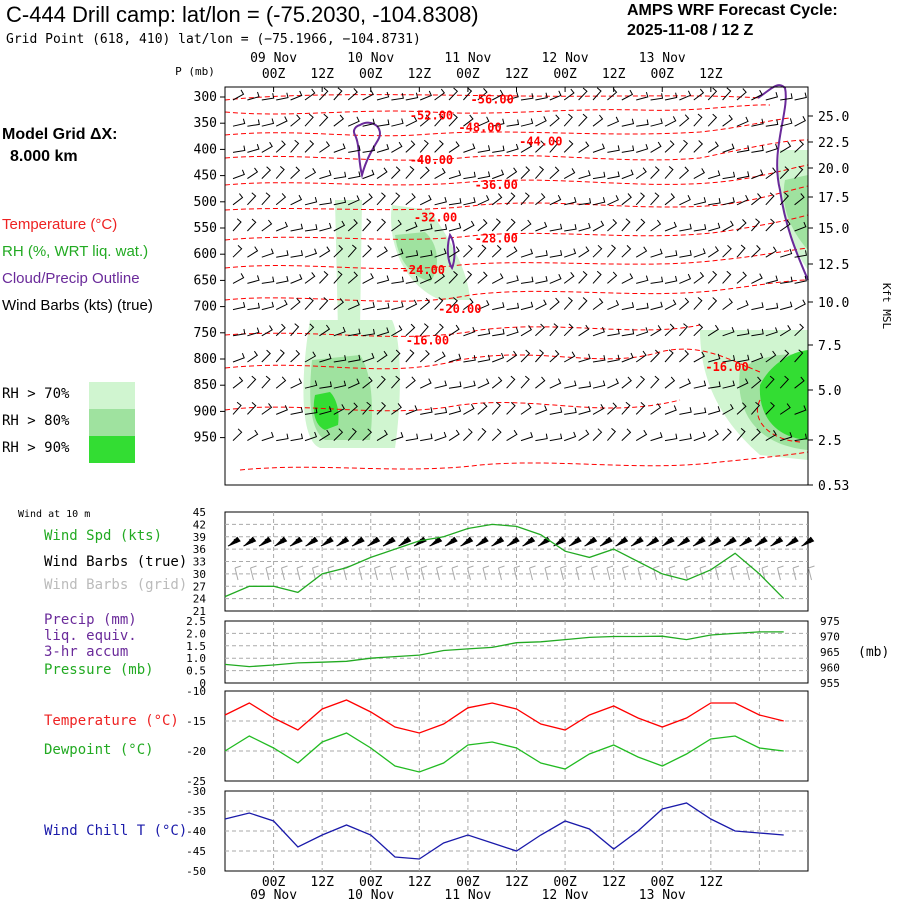 The width and height of the screenshot is (900, 900). What do you see at coordinates (322, 882) in the screenshot?
I see `bottom-time-tick-1: 12Z` at bounding box center [322, 882].